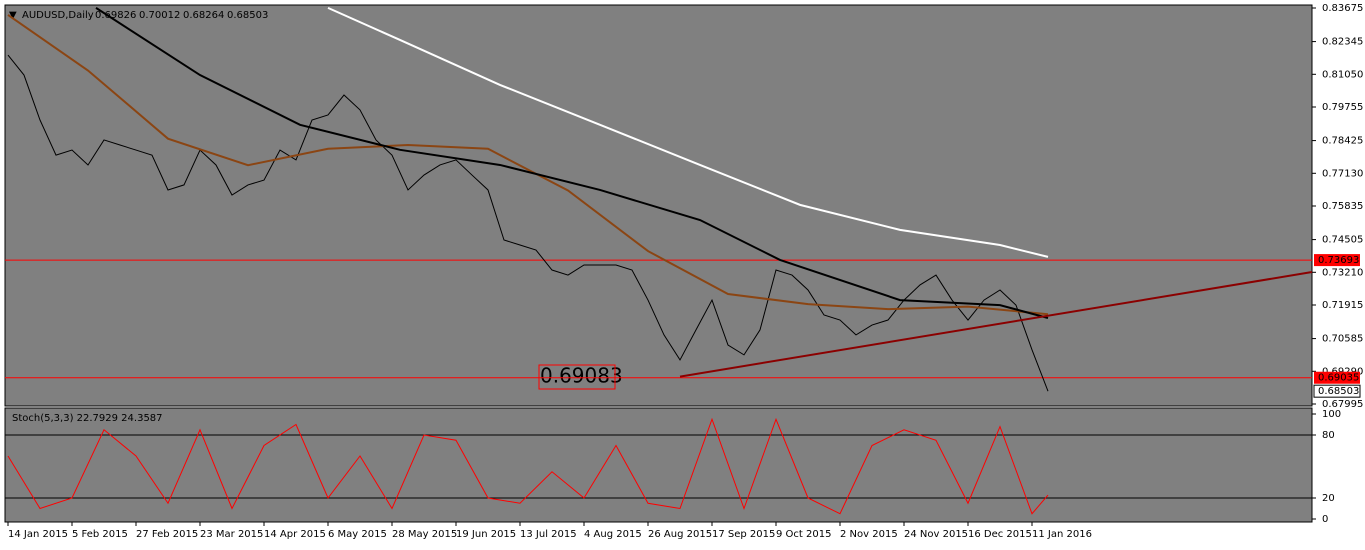 The width and height of the screenshot is (1365, 550). Describe the element at coordinates (869, 534) in the screenshot. I see `x-tick-label: 2 Nov 2015` at that location.